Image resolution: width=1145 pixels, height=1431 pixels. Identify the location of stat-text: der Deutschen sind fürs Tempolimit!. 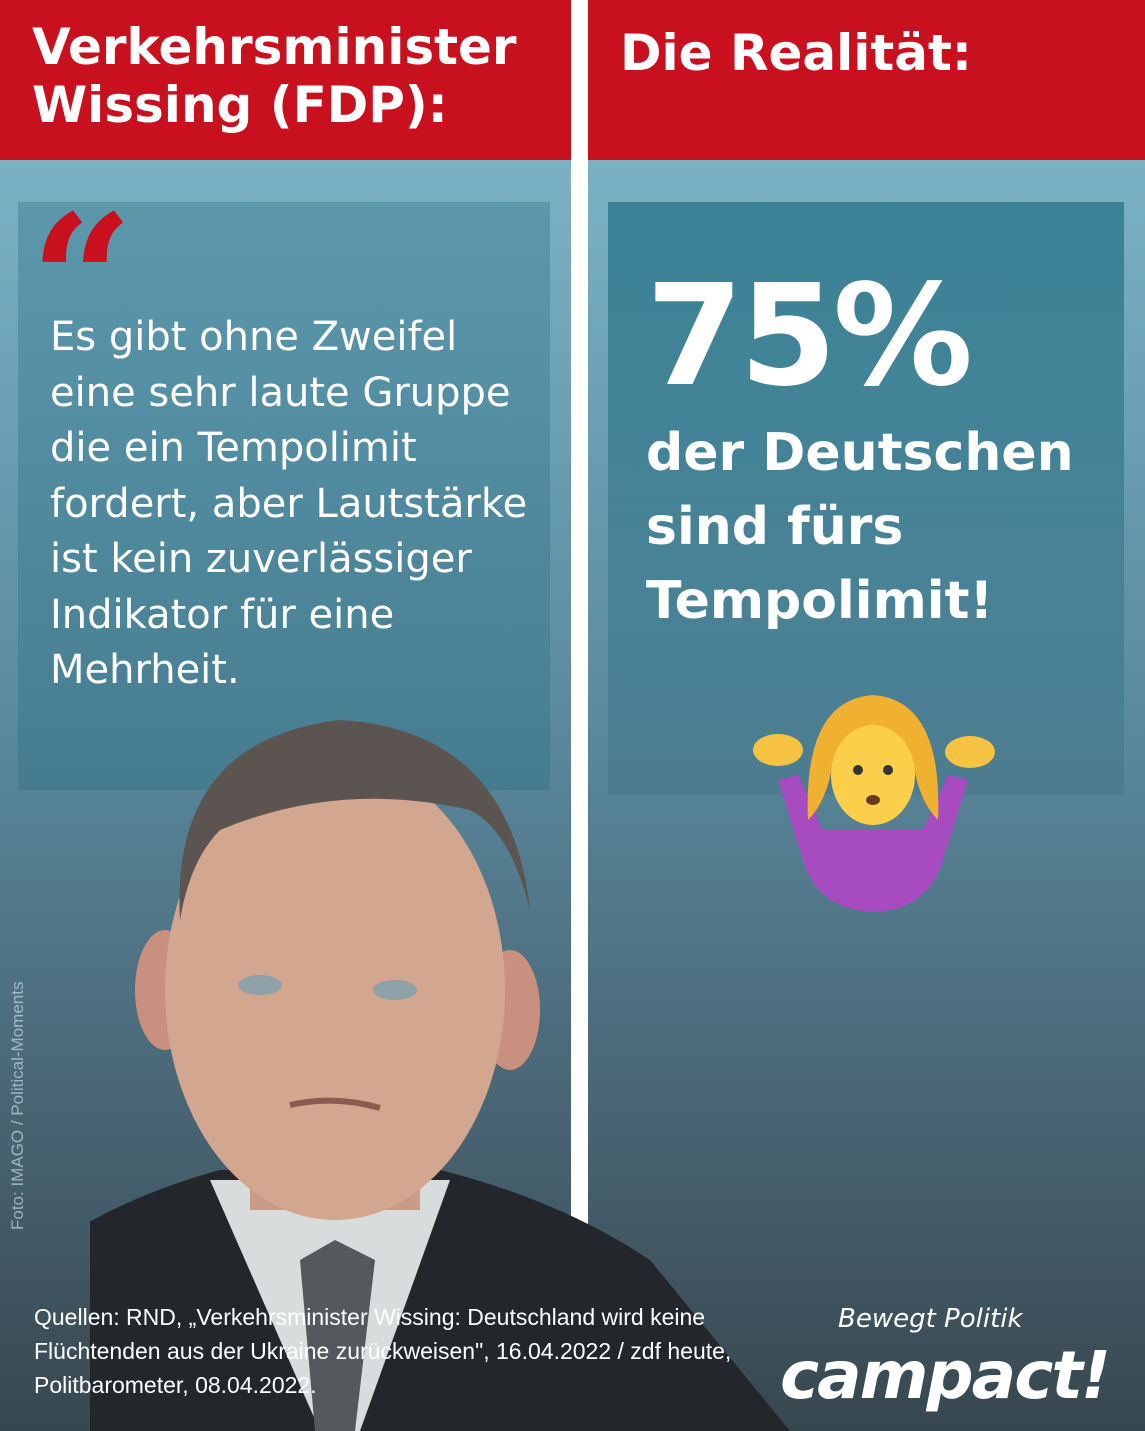
(860, 527).